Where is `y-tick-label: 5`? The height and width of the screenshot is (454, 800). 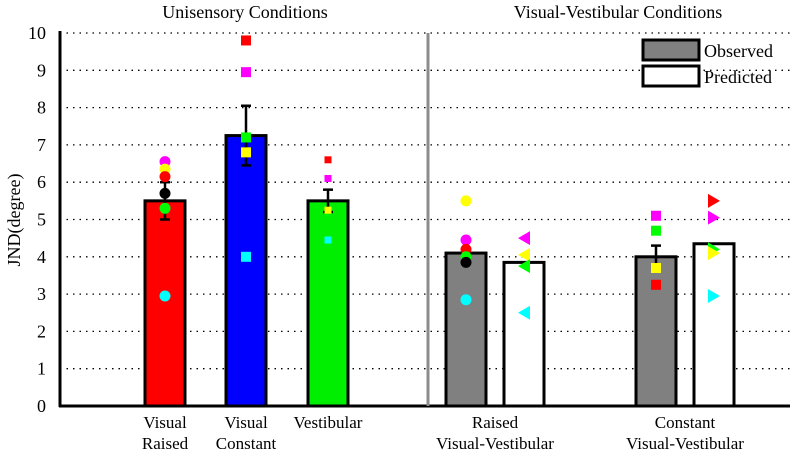
y-tick-label: 5 is located at coordinates (41, 220).